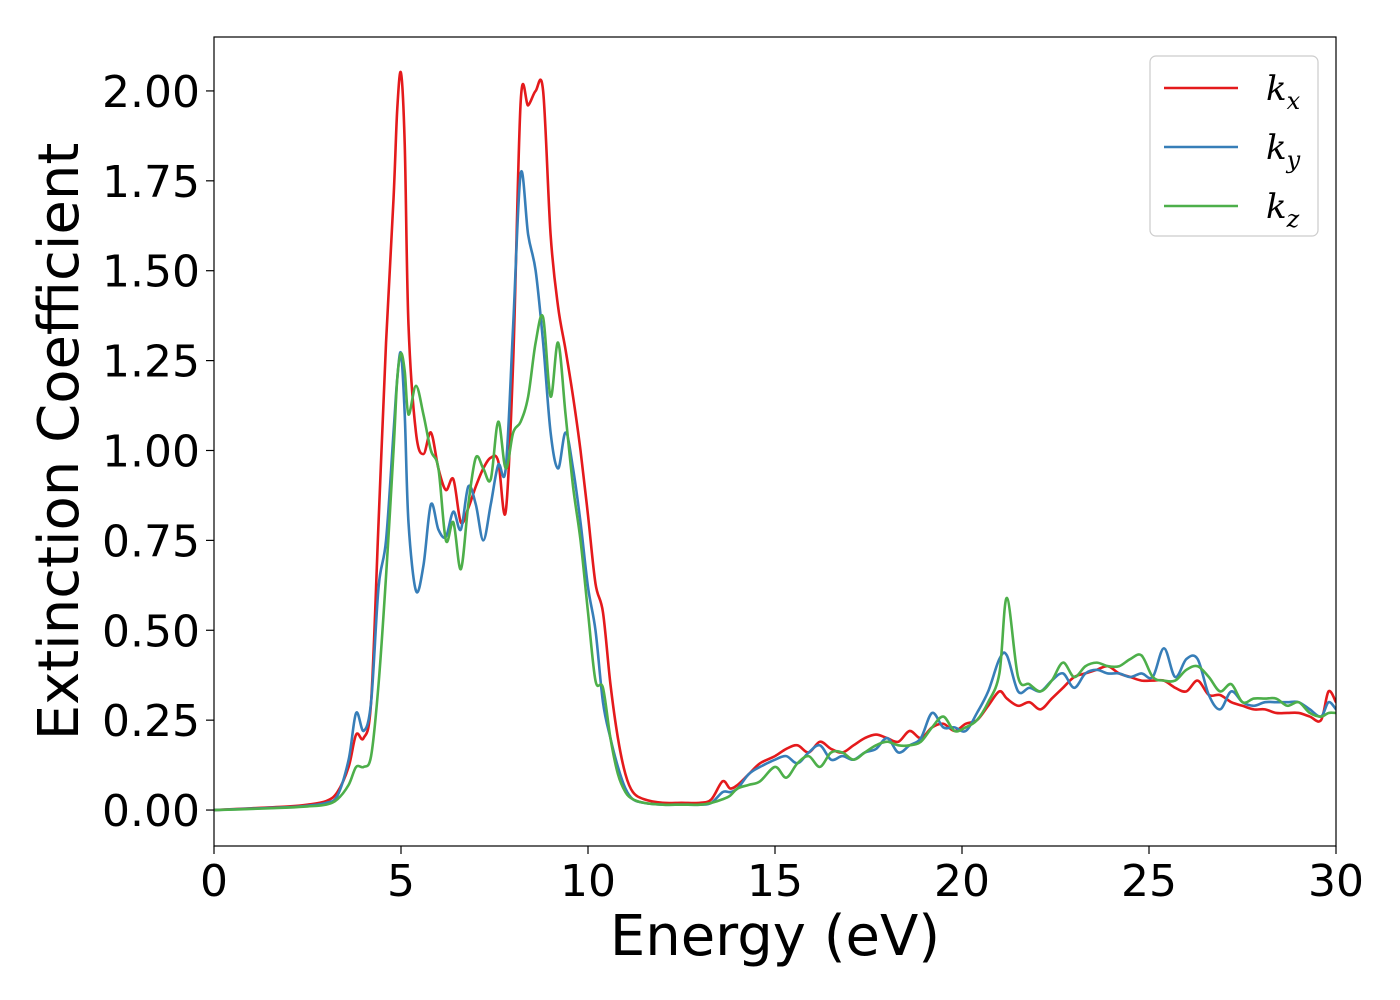 The image size is (1400, 1000). Describe the element at coordinates (151, 451) in the screenshot. I see `y-tick-label: 1.00` at that location.